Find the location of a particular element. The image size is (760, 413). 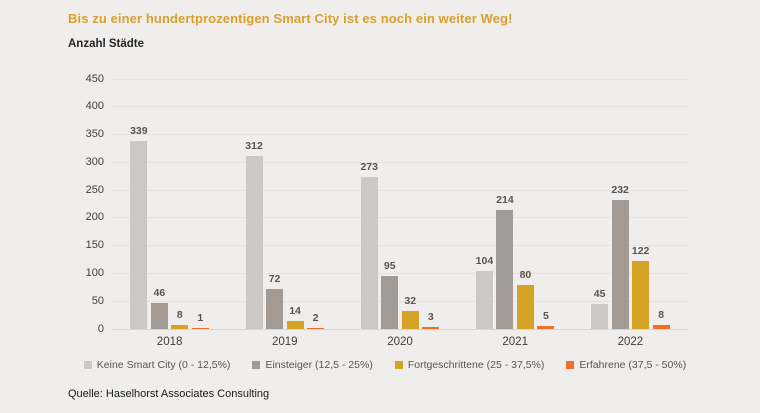

x-tick-label: 2018 is located at coordinates (169, 342).